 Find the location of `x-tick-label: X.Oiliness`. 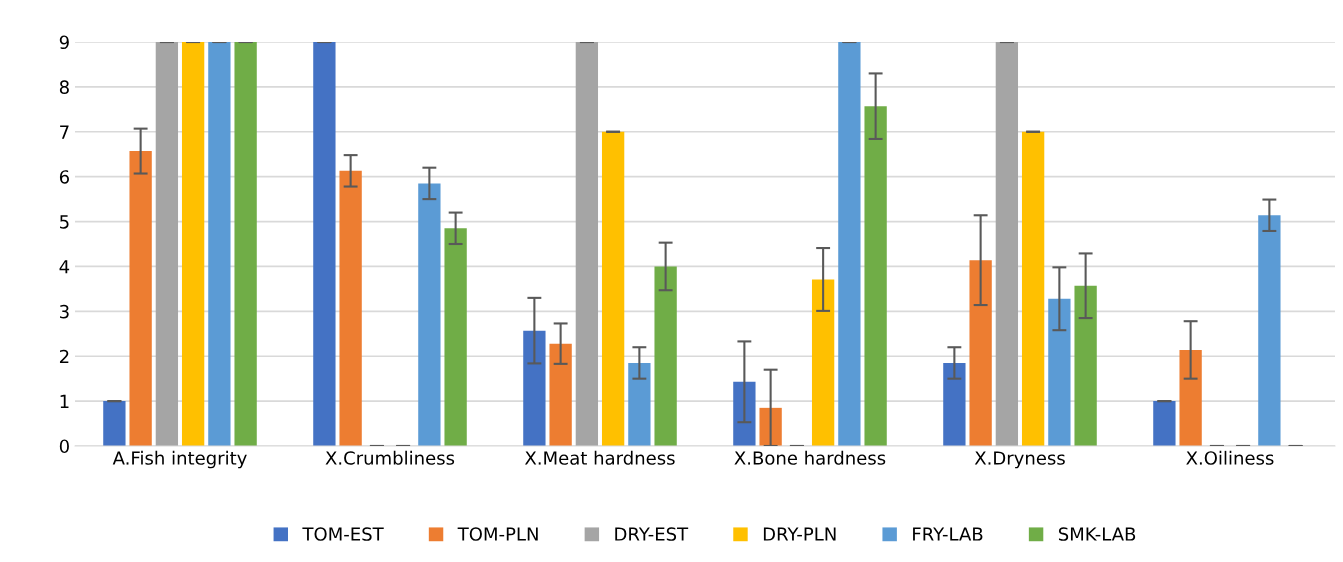

x-tick-label: X.Oiliness is located at coordinates (1230, 457).